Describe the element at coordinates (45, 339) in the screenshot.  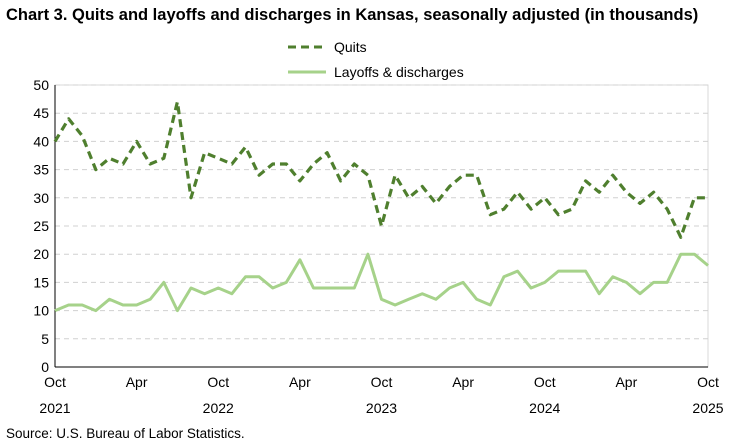
I see `y-tick-label: 5` at that location.